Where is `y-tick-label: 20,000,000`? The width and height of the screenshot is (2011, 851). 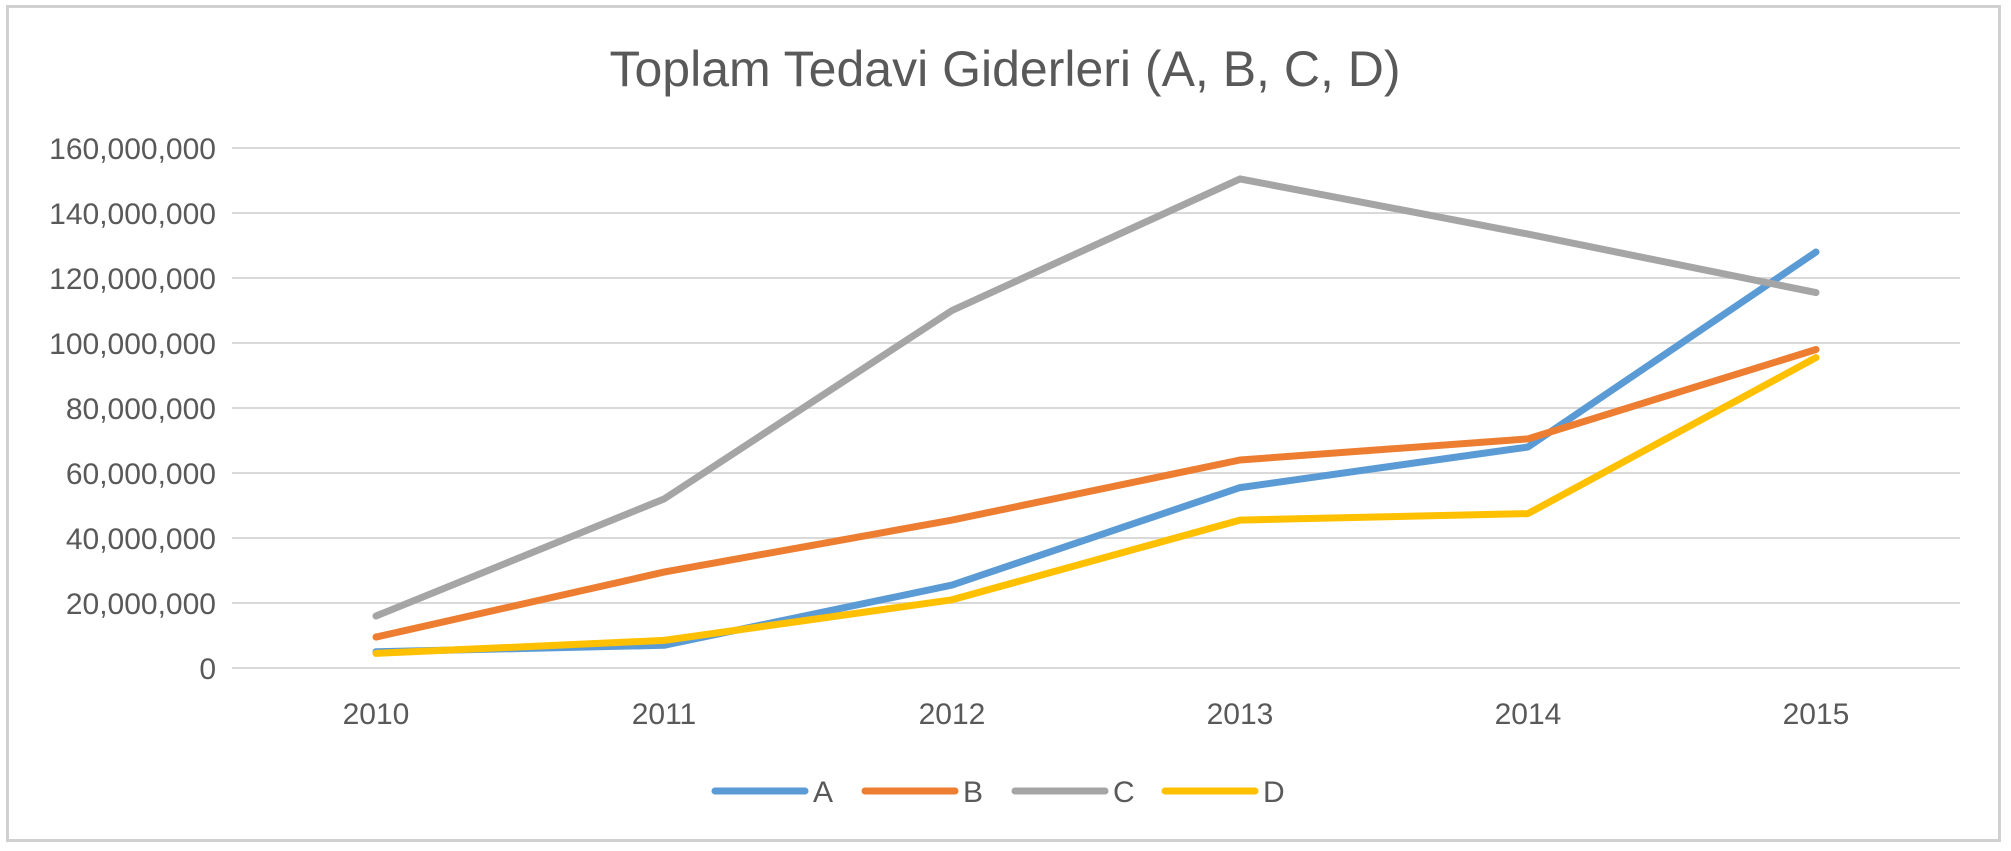
y-tick-label: 20,000,000 is located at coordinates (141, 604).